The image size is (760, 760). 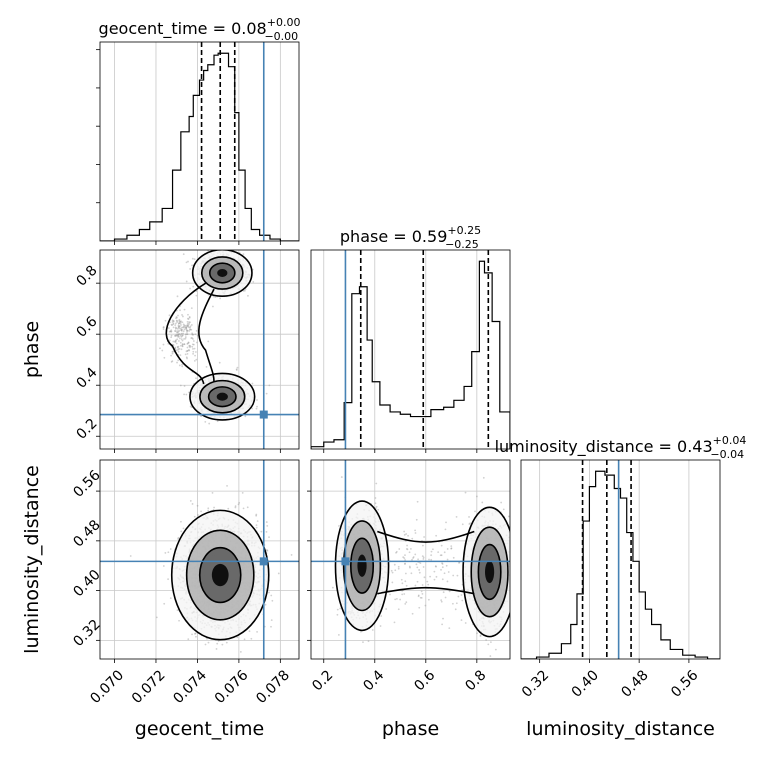 What do you see at coordinates (464, 230) in the screenshot?
I see `title-plus: +0.25` at bounding box center [464, 230].